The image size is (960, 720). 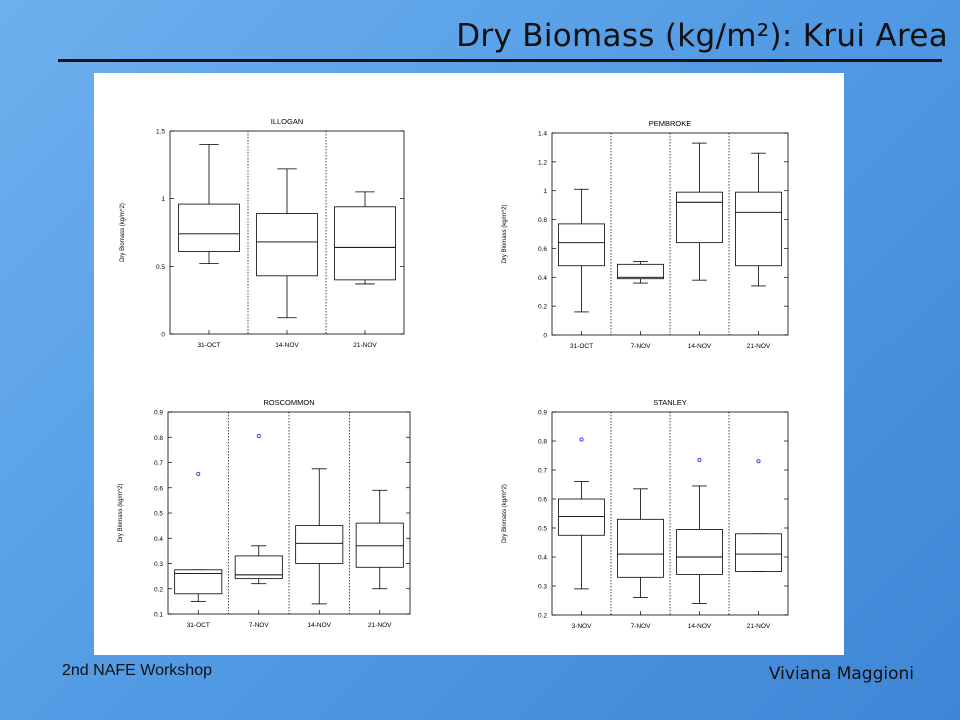 What do you see at coordinates (542, 307) in the screenshot?
I see `chart2-ytick-label: 0.2` at bounding box center [542, 307].